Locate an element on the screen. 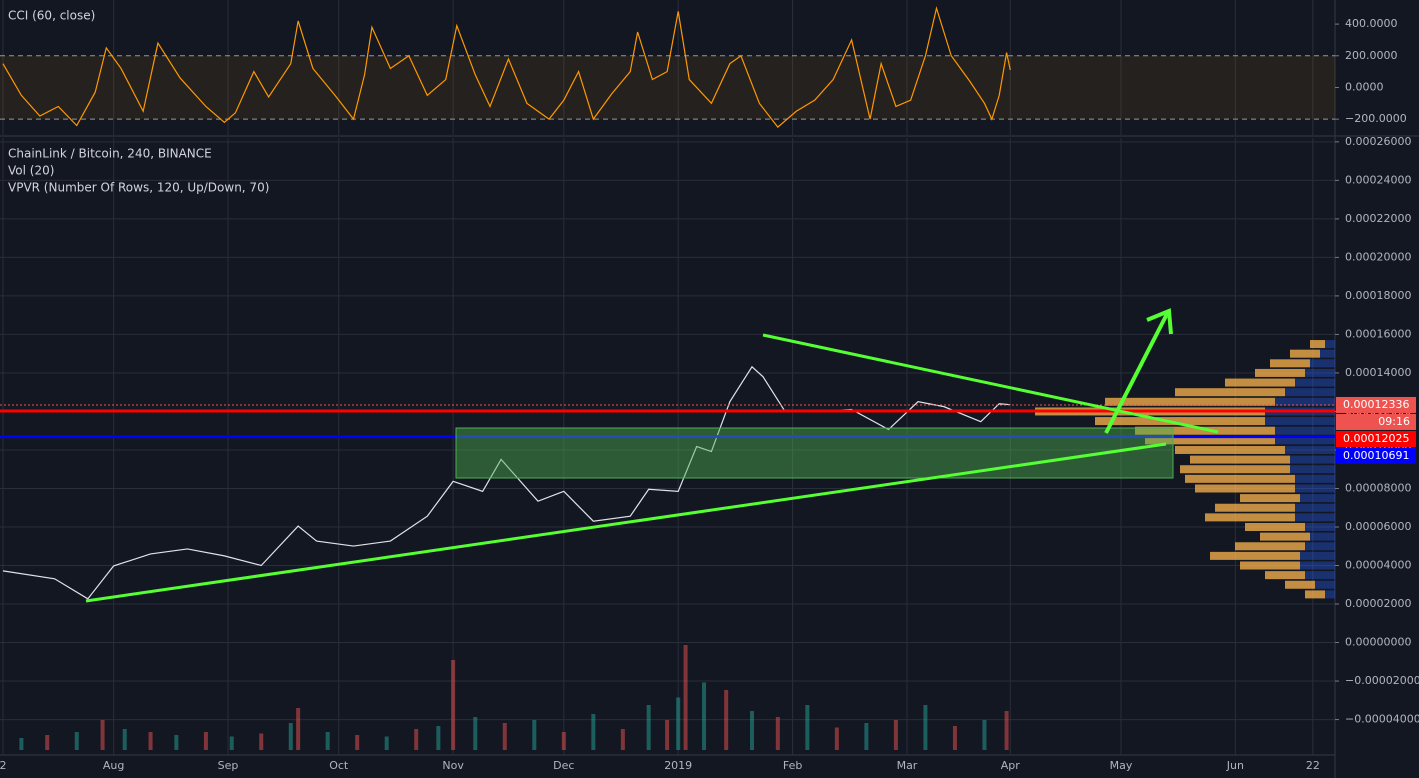 The height and width of the screenshot is (778, 1419). x-tick-label: Nov is located at coordinates (453, 765).